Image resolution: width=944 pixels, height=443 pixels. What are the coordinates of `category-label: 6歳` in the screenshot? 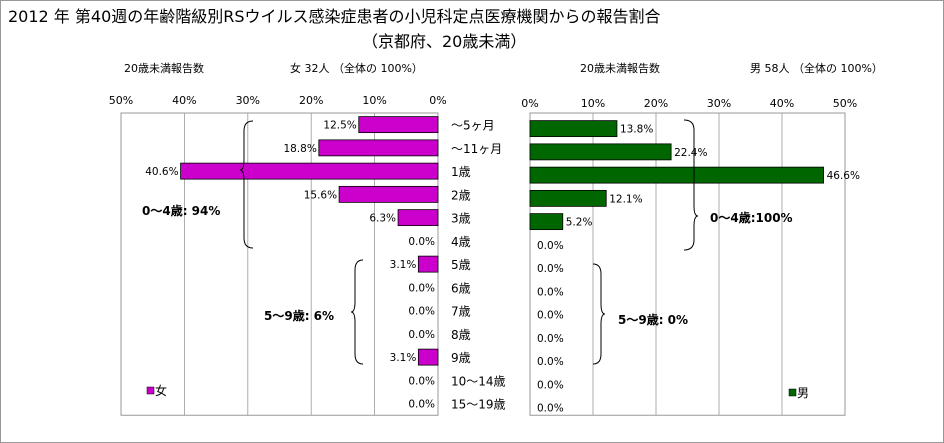 It's located at (461, 288).